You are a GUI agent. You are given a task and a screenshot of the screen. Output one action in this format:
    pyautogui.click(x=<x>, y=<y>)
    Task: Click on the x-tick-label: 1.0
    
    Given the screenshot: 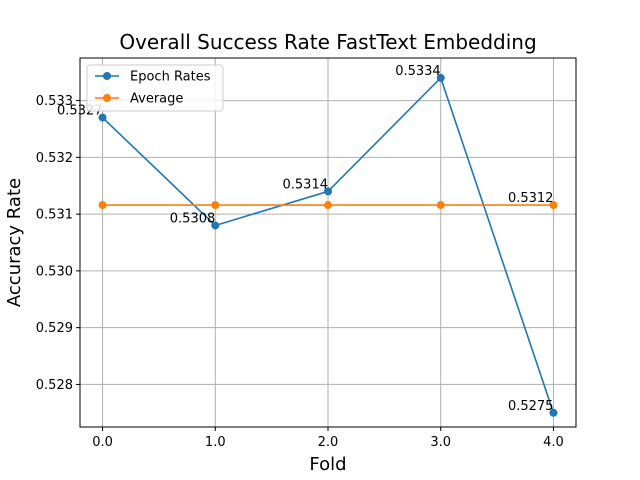 What is the action you would take?
    pyautogui.click(x=215, y=442)
    